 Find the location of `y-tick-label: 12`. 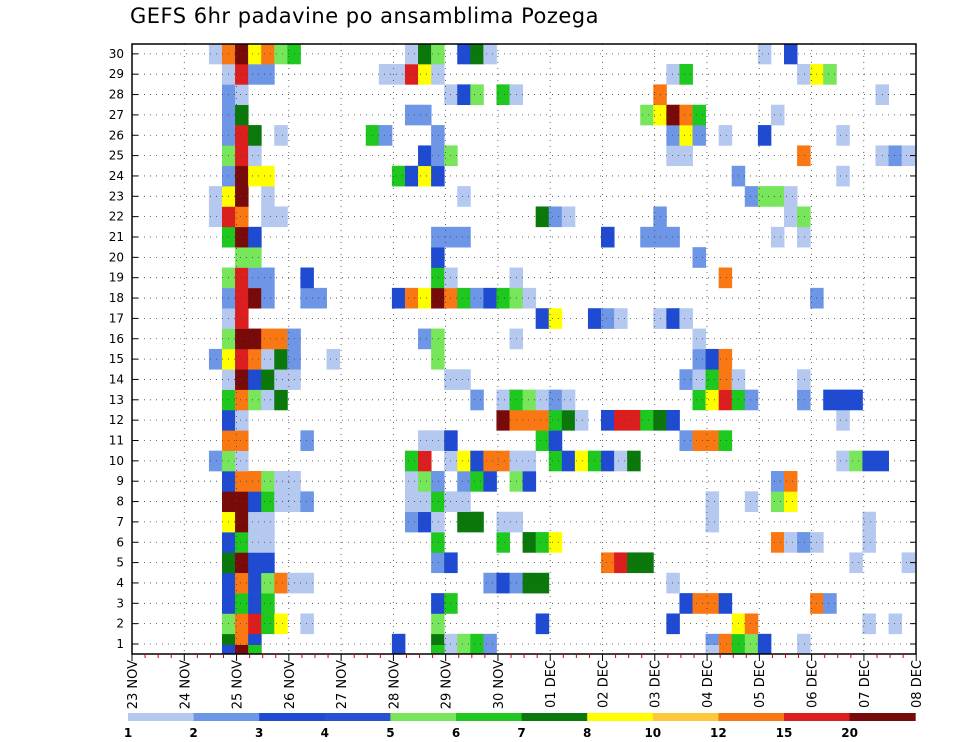

y-tick-label: 12 is located at coordinates (116, 420).